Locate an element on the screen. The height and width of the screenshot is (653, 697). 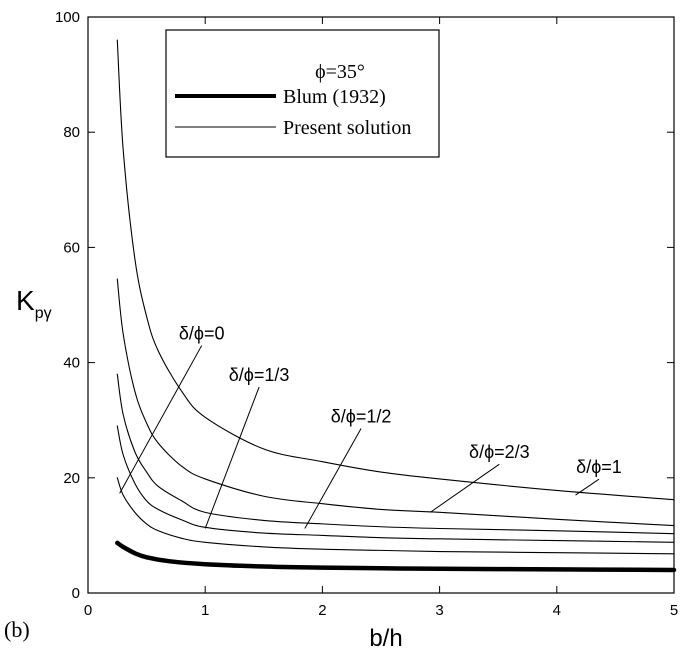
panel-label: (b) is located at coordinates (17, 629).